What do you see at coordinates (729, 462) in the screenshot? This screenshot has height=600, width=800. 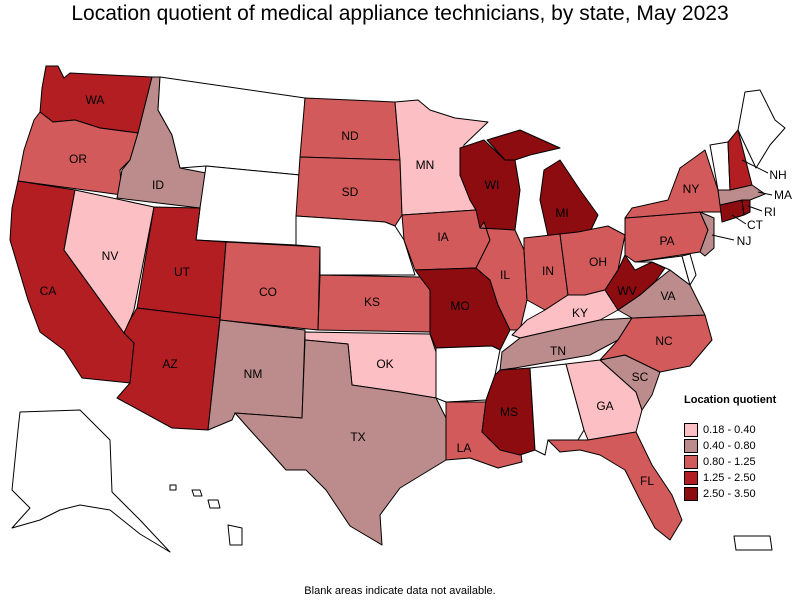 I see `legend-label: 0.80 - 1.25` at bounding box center [729, 462].